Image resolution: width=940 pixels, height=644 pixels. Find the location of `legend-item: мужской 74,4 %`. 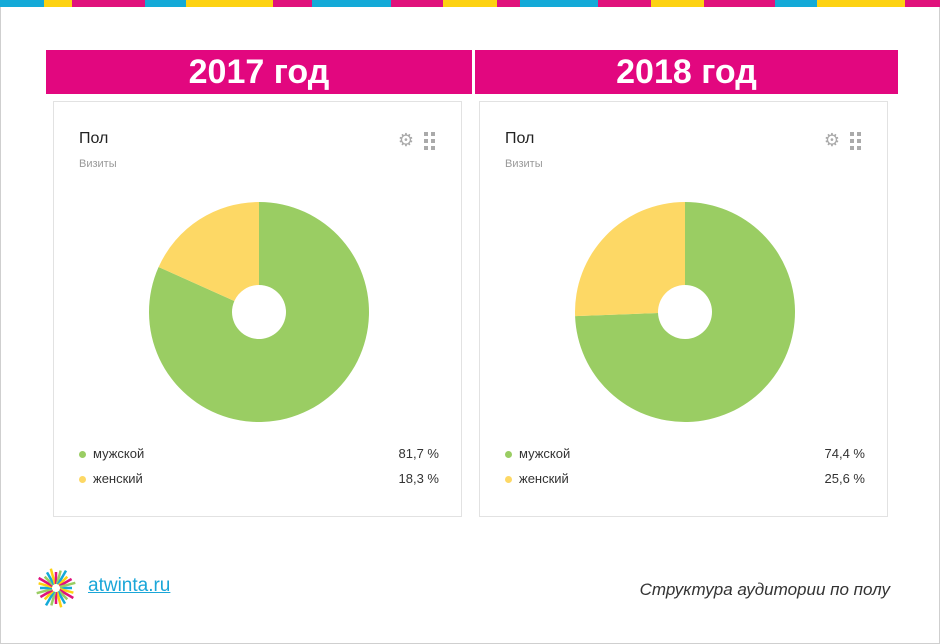

legend-item: мужской 74,4 % is located at coordinates (685, 453).